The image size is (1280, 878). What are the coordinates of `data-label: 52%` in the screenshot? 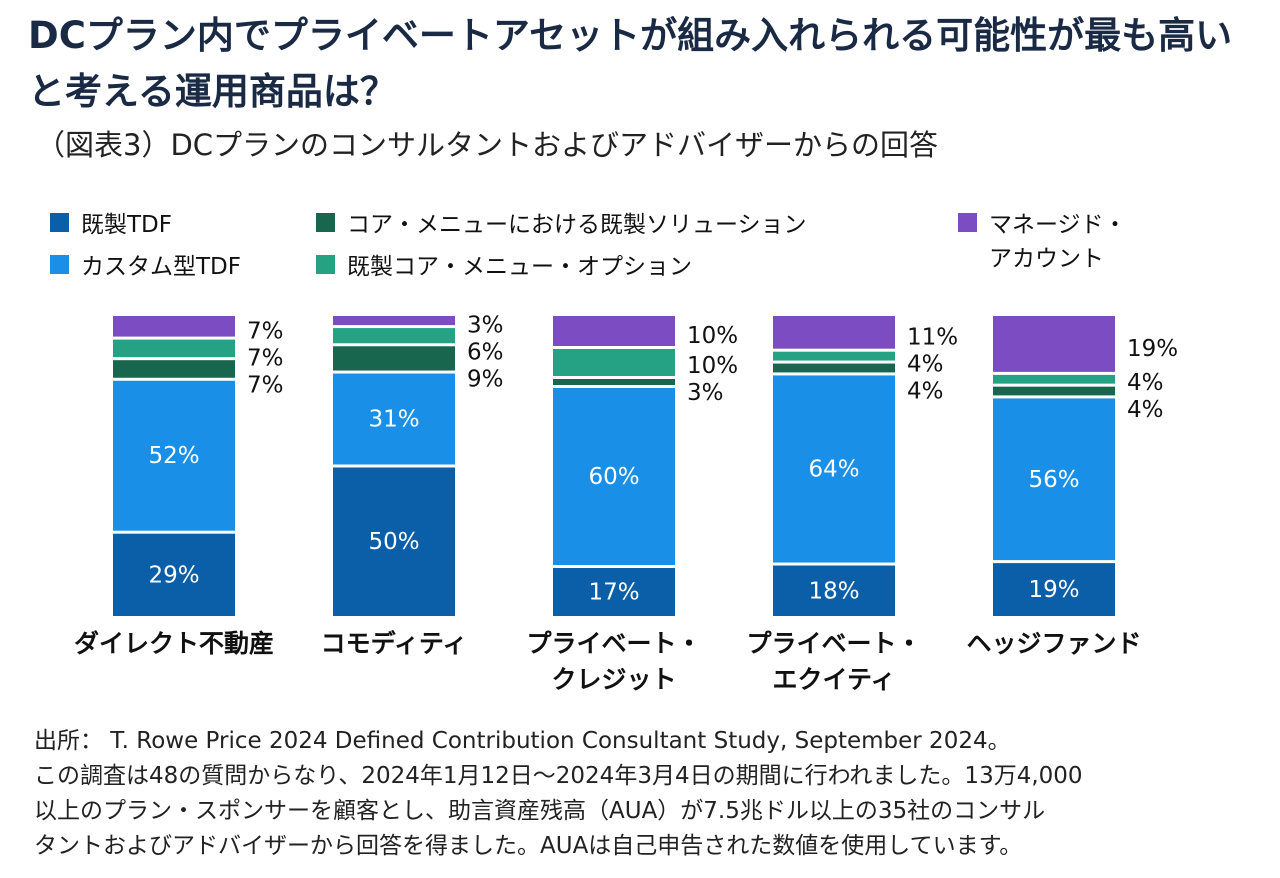 It's located at (173, 456).